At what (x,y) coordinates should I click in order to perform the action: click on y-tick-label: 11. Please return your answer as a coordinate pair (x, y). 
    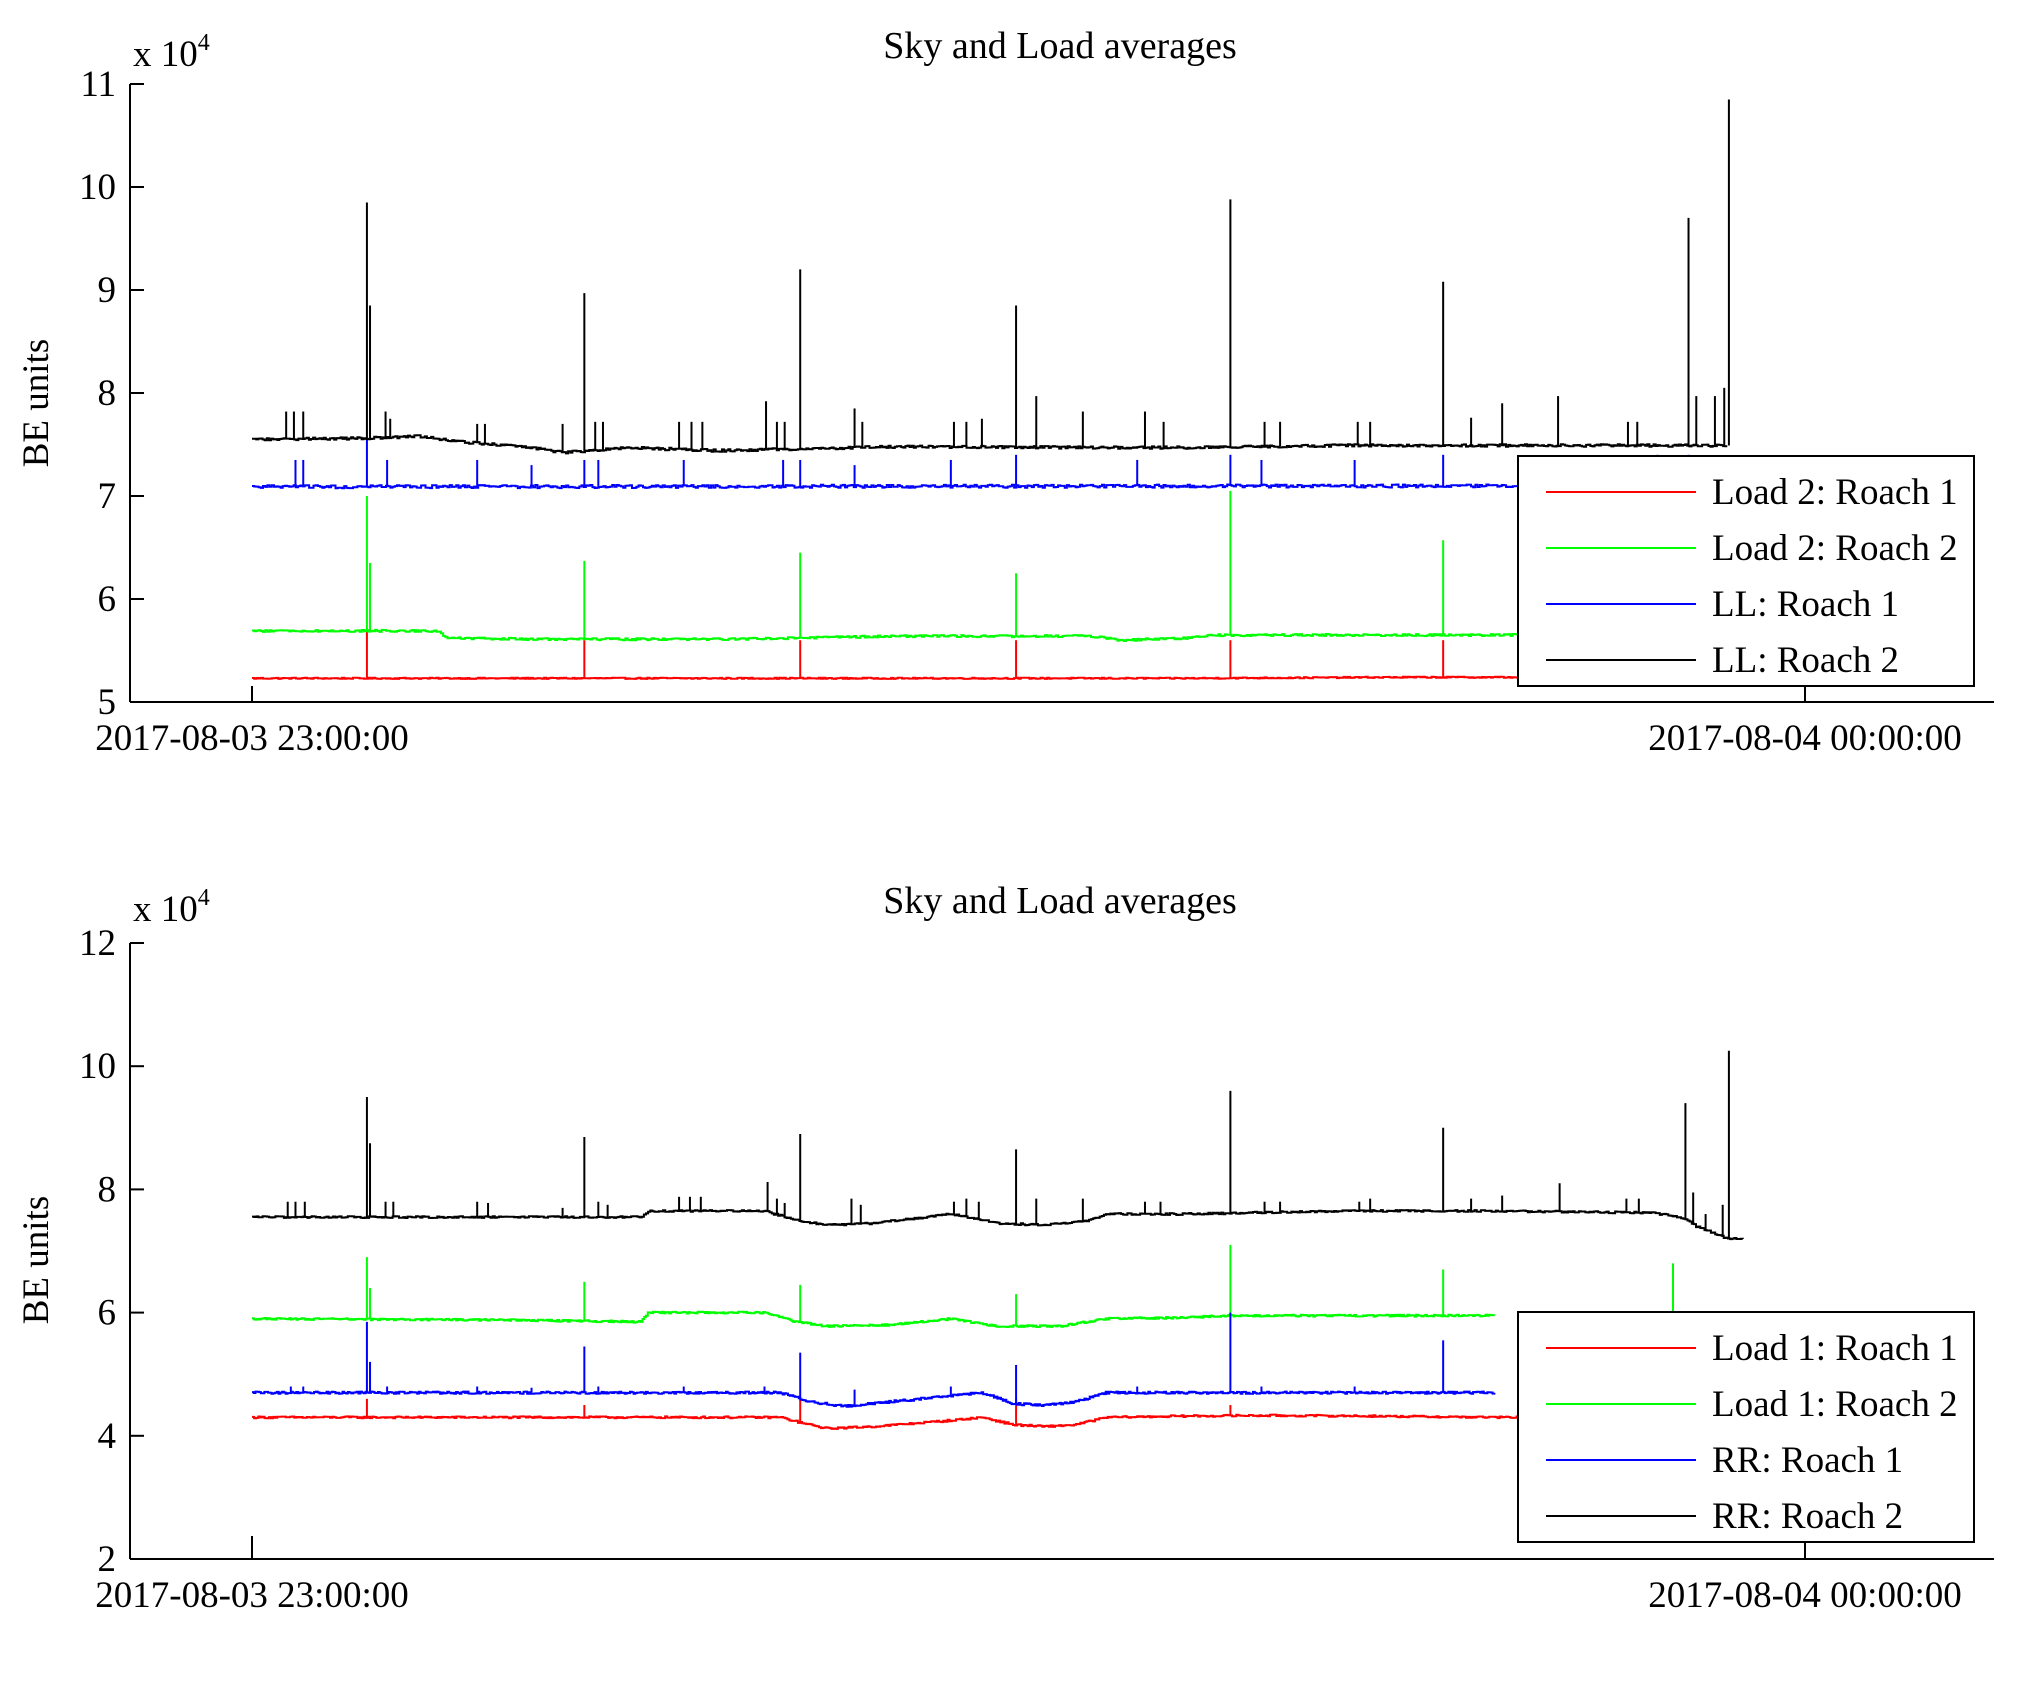
    Looking at the image, I should click on (98, 84).